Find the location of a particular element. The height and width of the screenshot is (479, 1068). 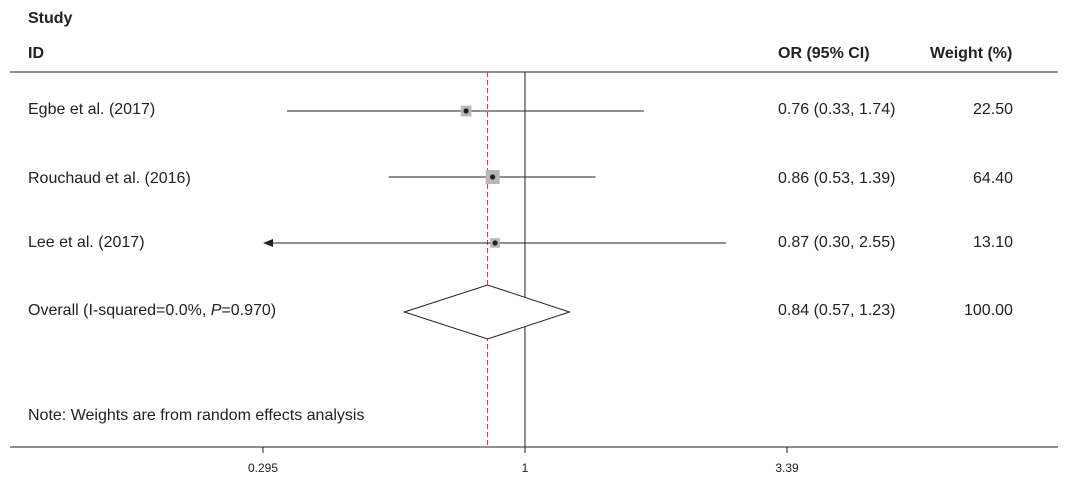

header-or: OR (95% CI) is located at coordinates (824, 53).